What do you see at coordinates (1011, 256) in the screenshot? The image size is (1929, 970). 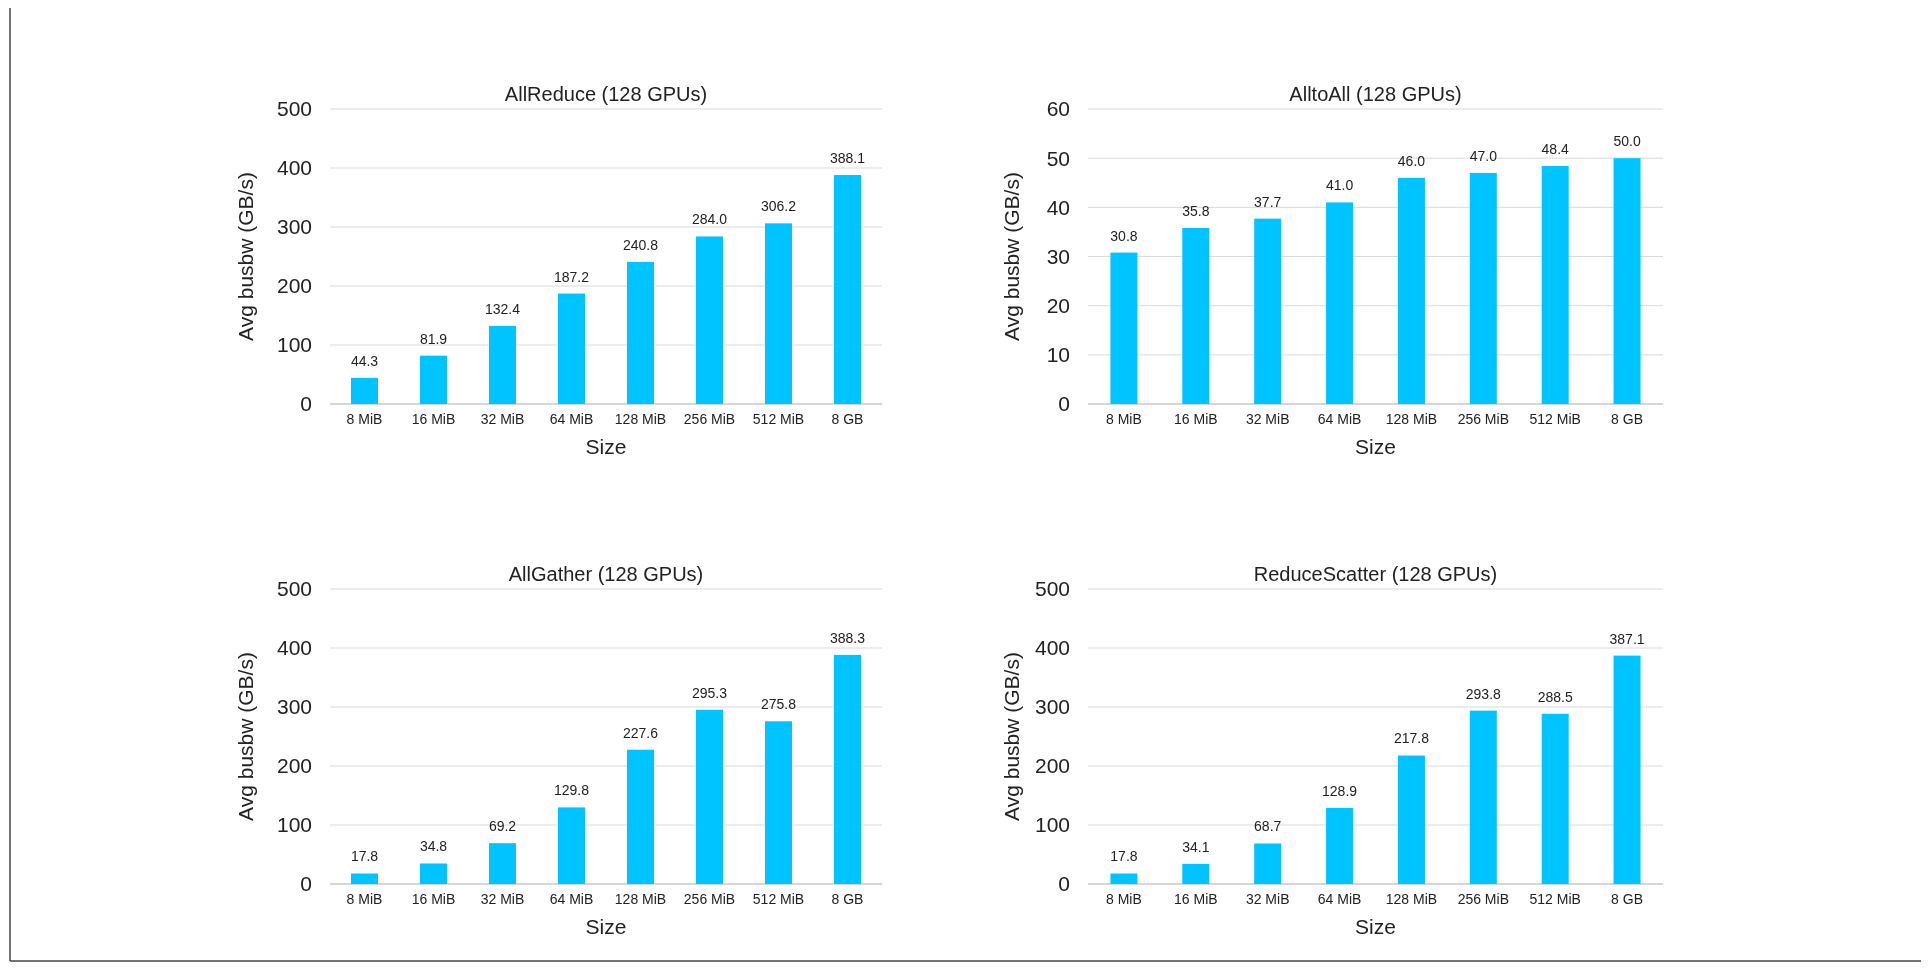 I see `y-axis-title: Avg busbw (GB/s)` at bounding box center [1011, 256].